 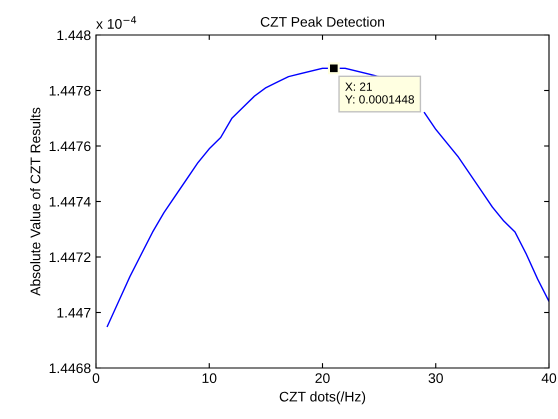 What do you see at coordinates (209, 378) in the screenshot?
I see `x-tick-label: 10` at bounding box center [209, 378].